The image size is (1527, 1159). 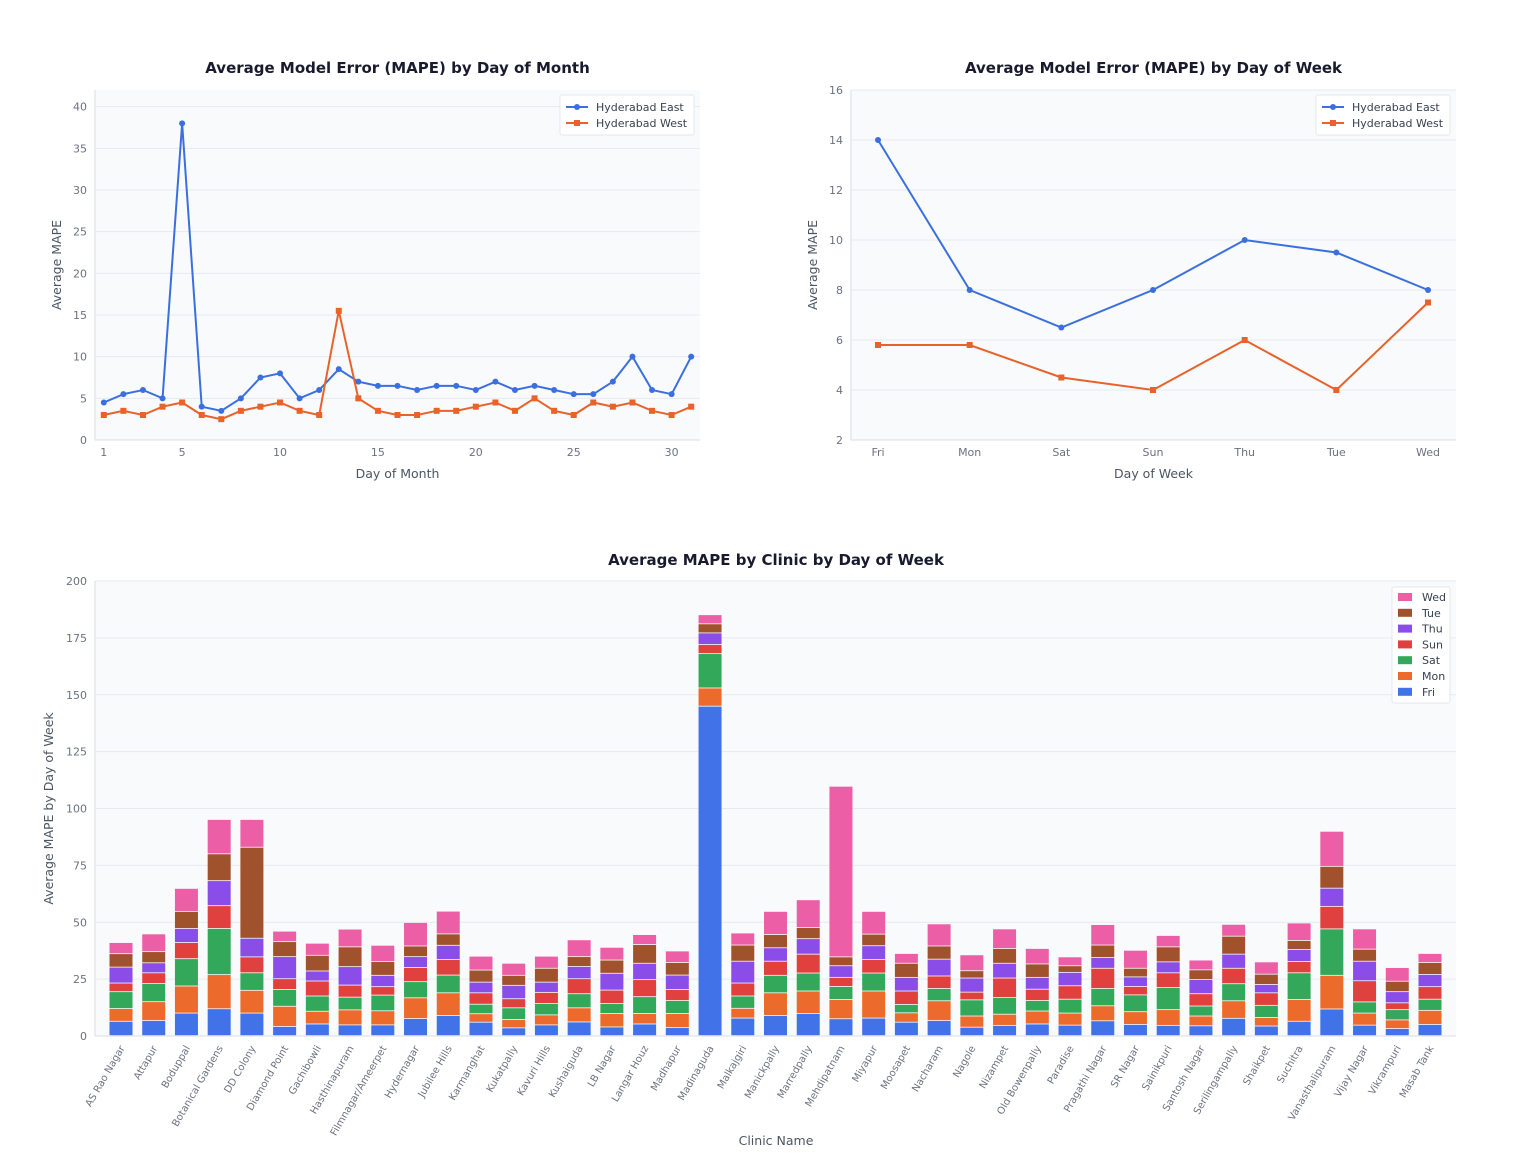 What do you see at coordinates (476, 452) in the screenshot?
I see `x-tick-label: 20` at bounding box center [476, 452].